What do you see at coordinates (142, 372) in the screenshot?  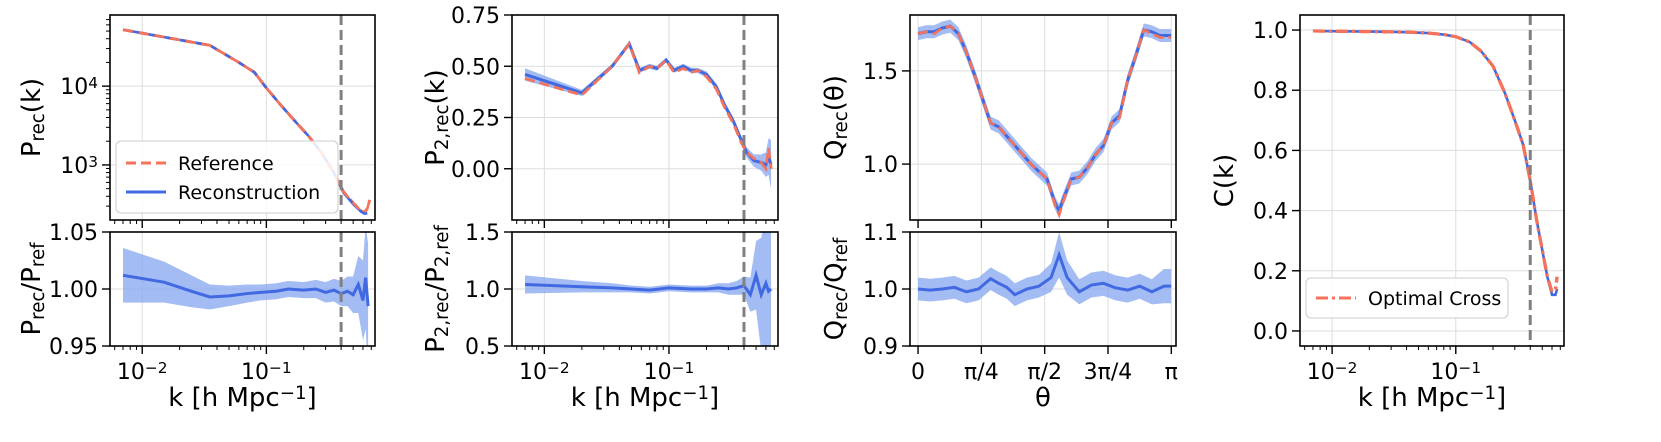 I see `x-tick-label-p1_bottom-0: 10⁻²` at bounding box center [142, 372].